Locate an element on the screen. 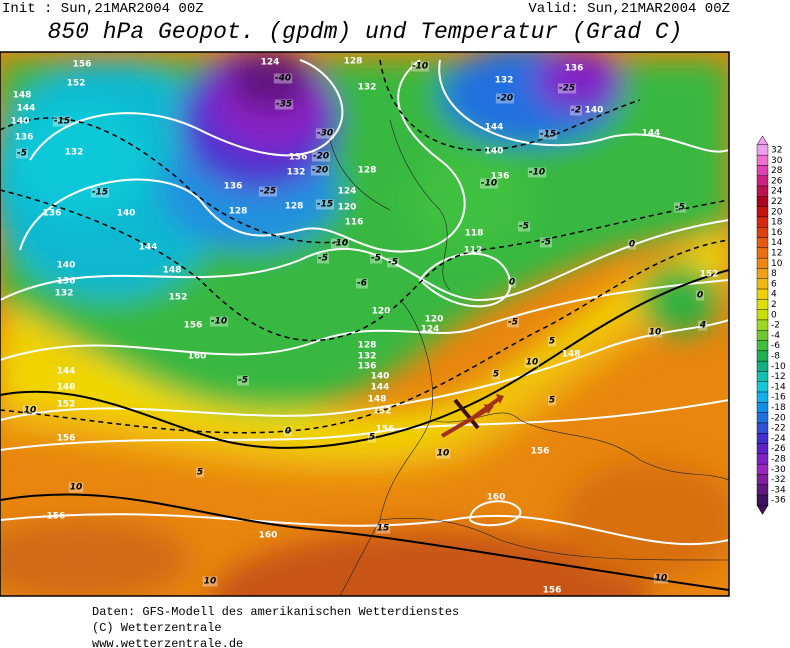 This screenshot has height=648, width=790. colorbar-label: -16 is located at coordinates (778, 398).